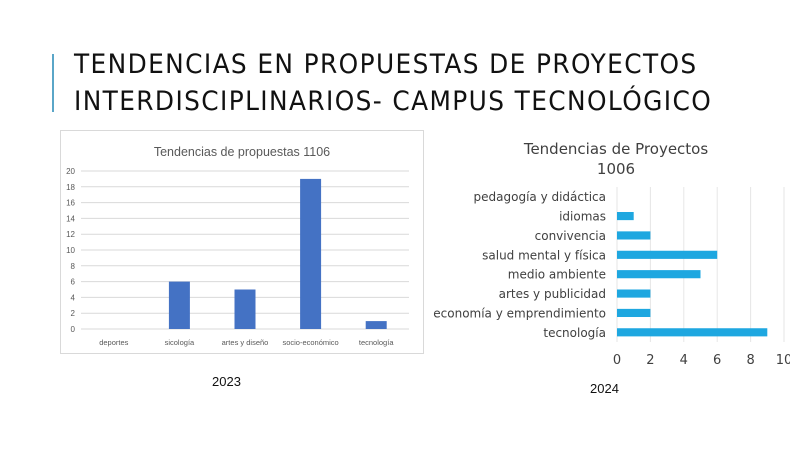  Describe the element at coordinates (70, 187) in the screenshot. I see `y-tick-2023-9: 18` at that location.